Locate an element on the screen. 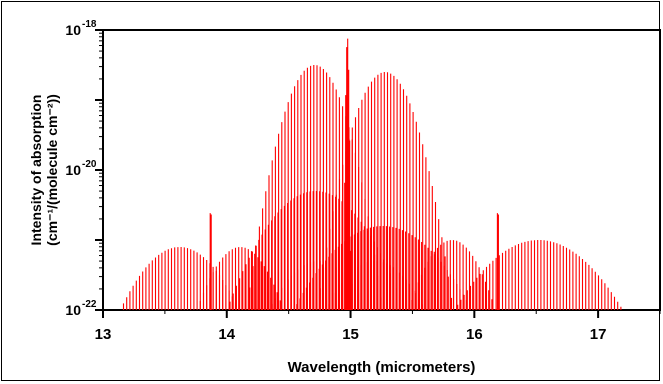 The image size is (663, 384). x-tick-label-1: 14 is located at coordinates (226, 334).